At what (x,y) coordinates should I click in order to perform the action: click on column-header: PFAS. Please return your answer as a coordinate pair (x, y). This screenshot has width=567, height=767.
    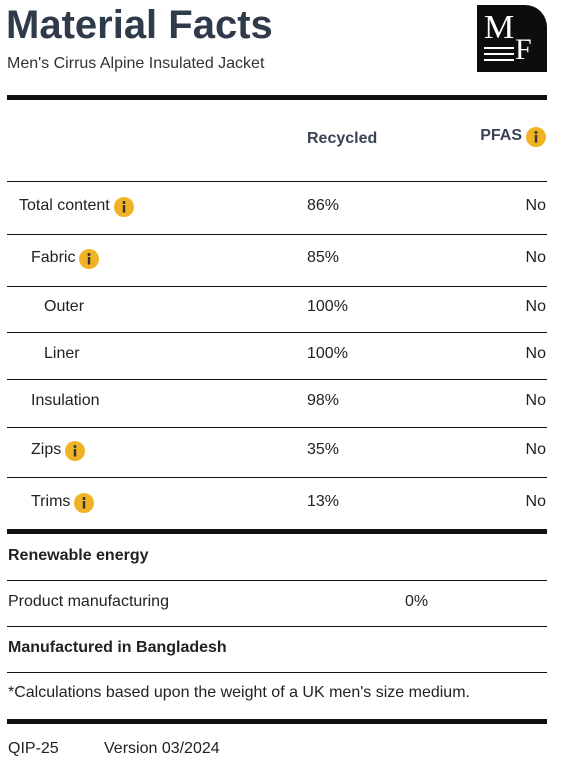
    Looking at the image, I should click on (501, 135).